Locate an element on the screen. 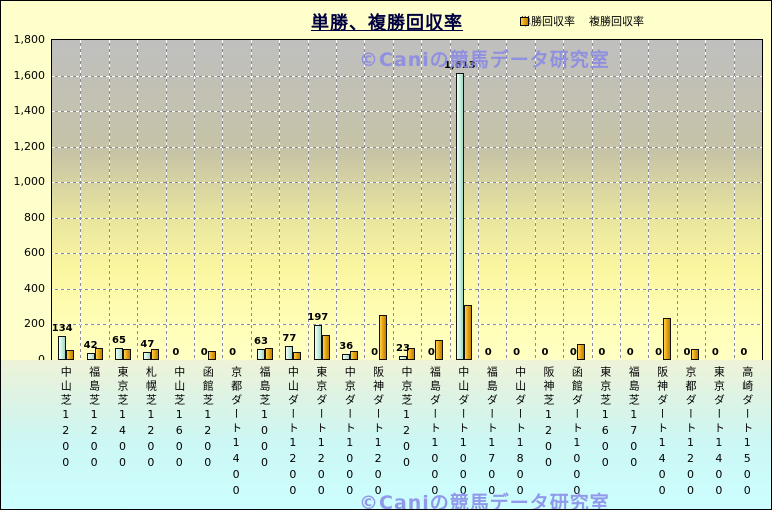 The width and height of the screenshot is (772, 510). category-label: 阪神芝1200 is located at coordinates (548, 419).